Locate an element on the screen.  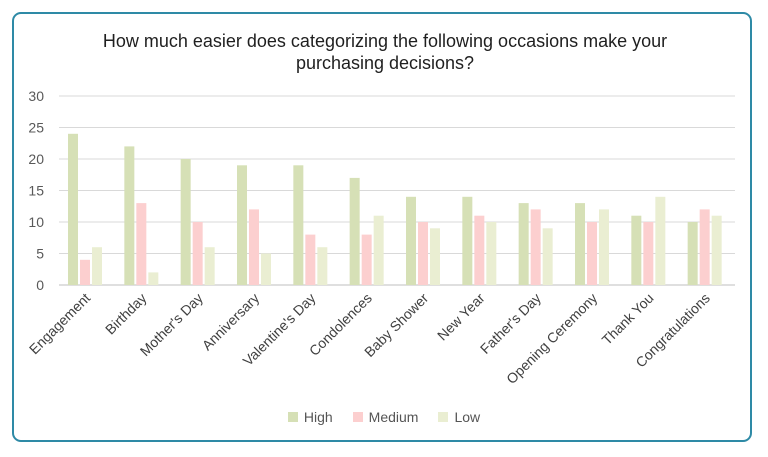
x-tick-label: Engagement is located at coordinates (60, 324).